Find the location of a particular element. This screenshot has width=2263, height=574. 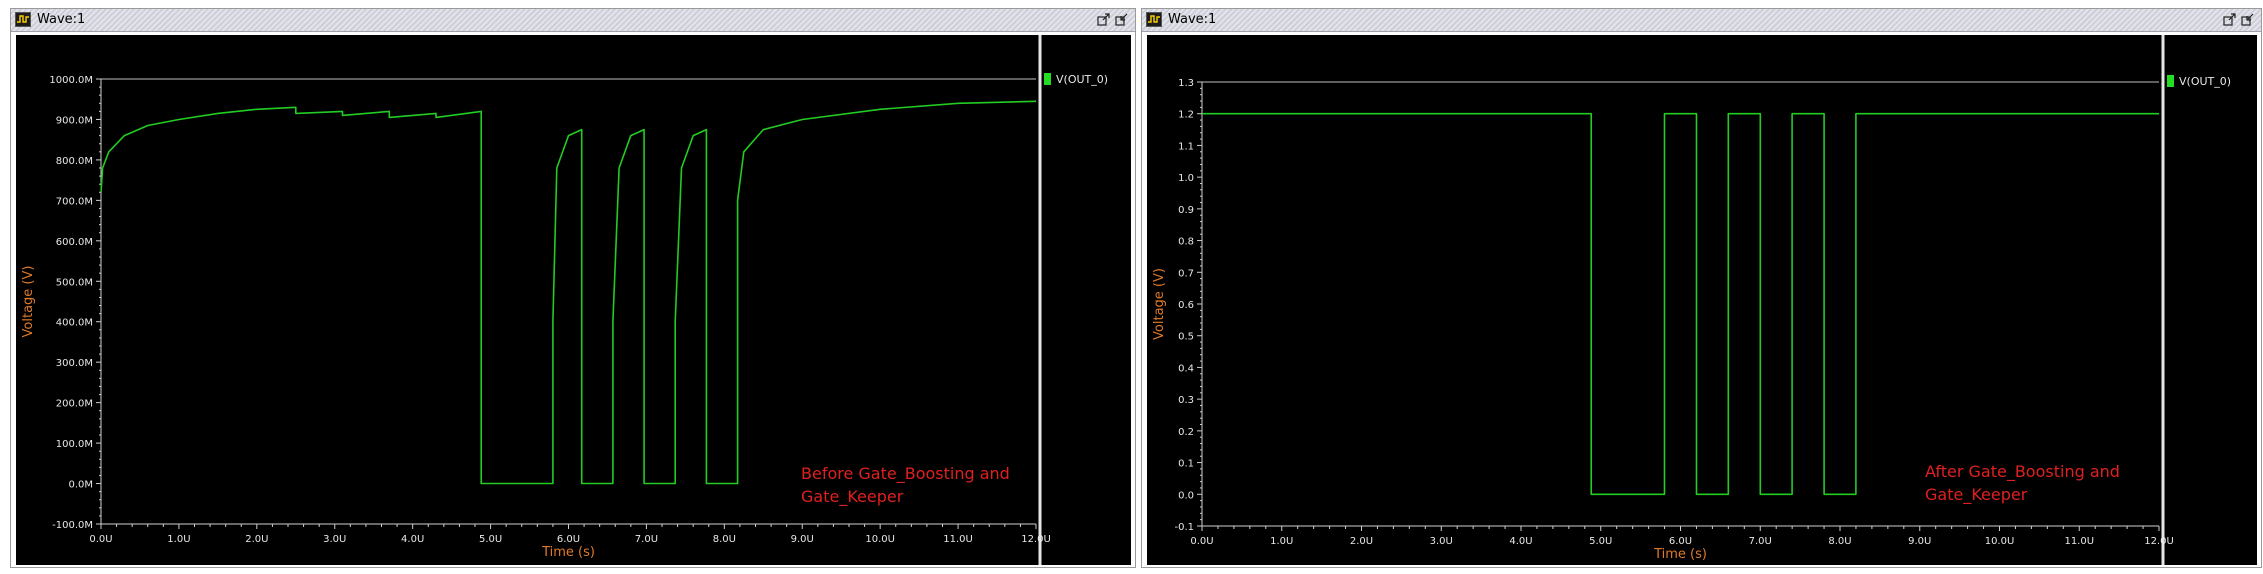

y-tick-label: -100.0M is located at coordinates (72, 525).